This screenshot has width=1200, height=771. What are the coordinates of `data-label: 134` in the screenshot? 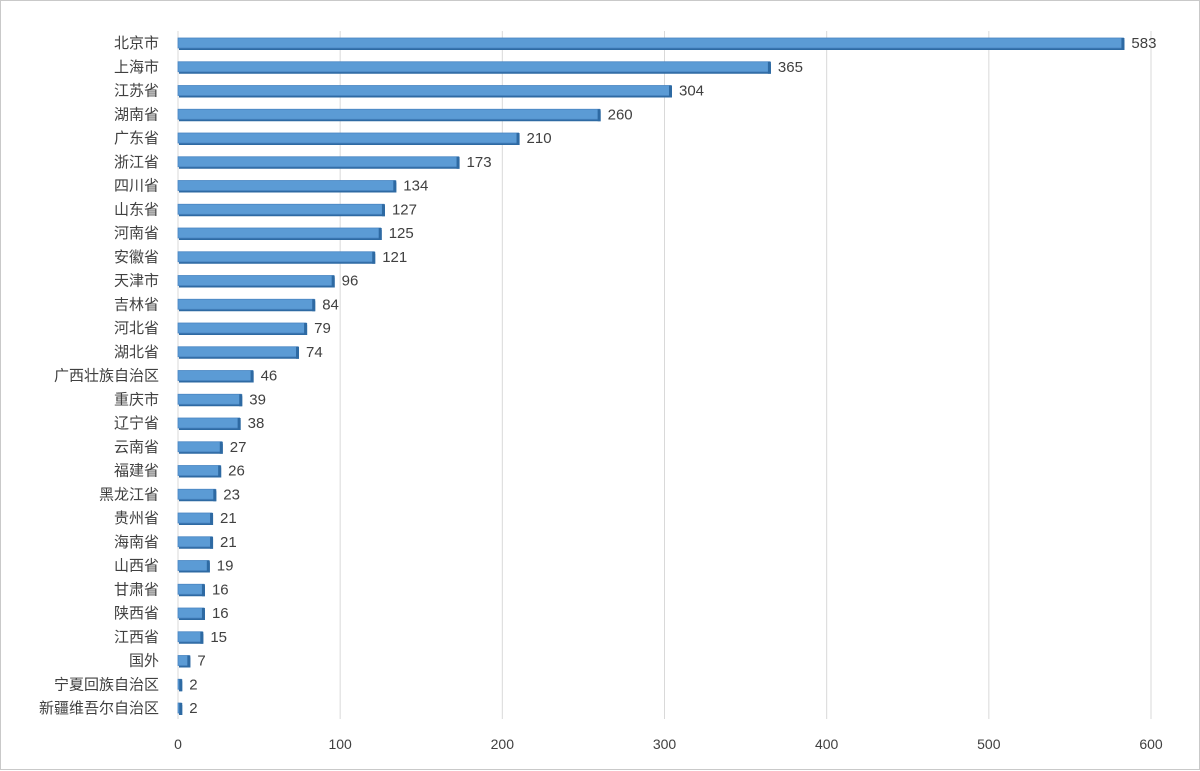 It's located at (415, 186).